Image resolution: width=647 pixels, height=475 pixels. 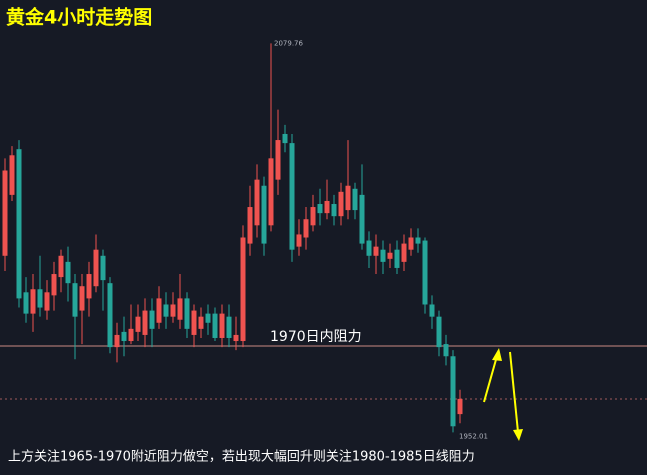 I want to click on arrows, so click(x=503, y=394).